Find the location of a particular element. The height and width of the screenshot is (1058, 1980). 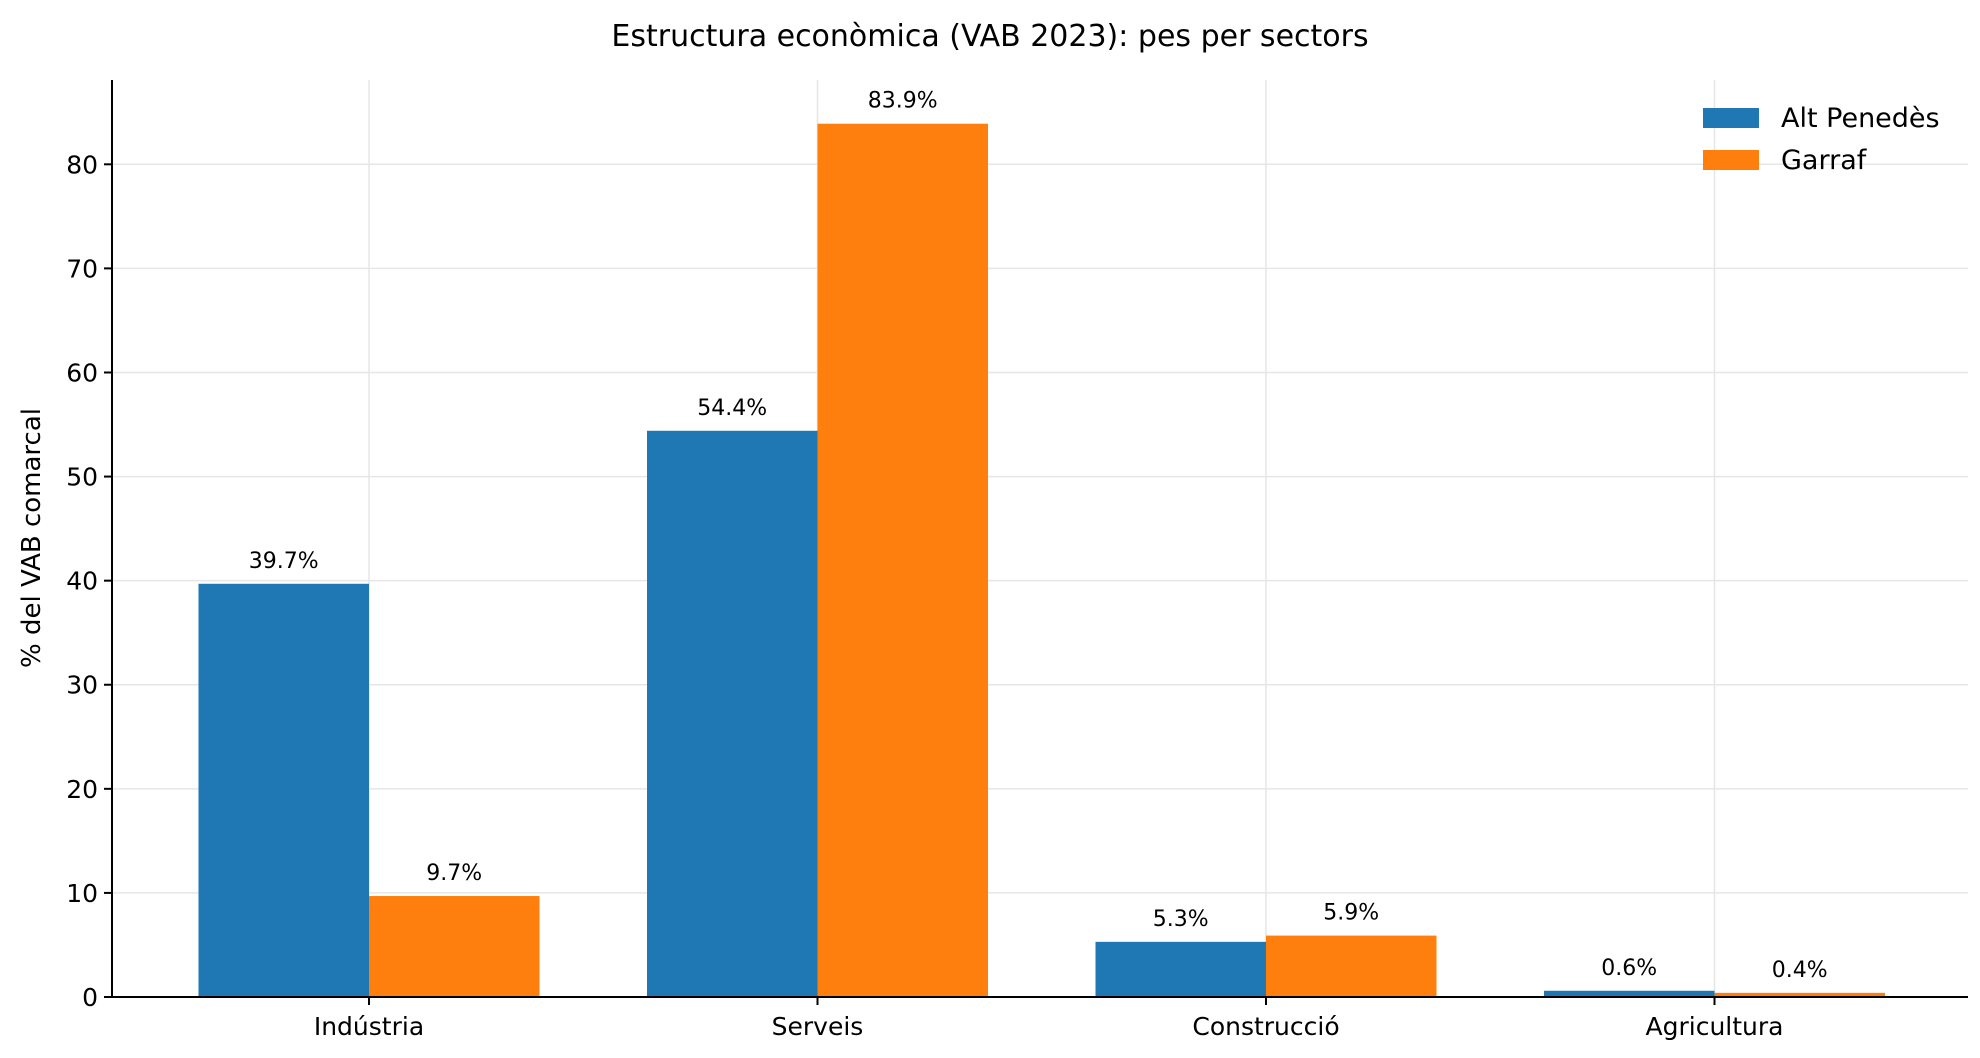

bar-value-label: 5.9% is located at coordinates (1351, 913).